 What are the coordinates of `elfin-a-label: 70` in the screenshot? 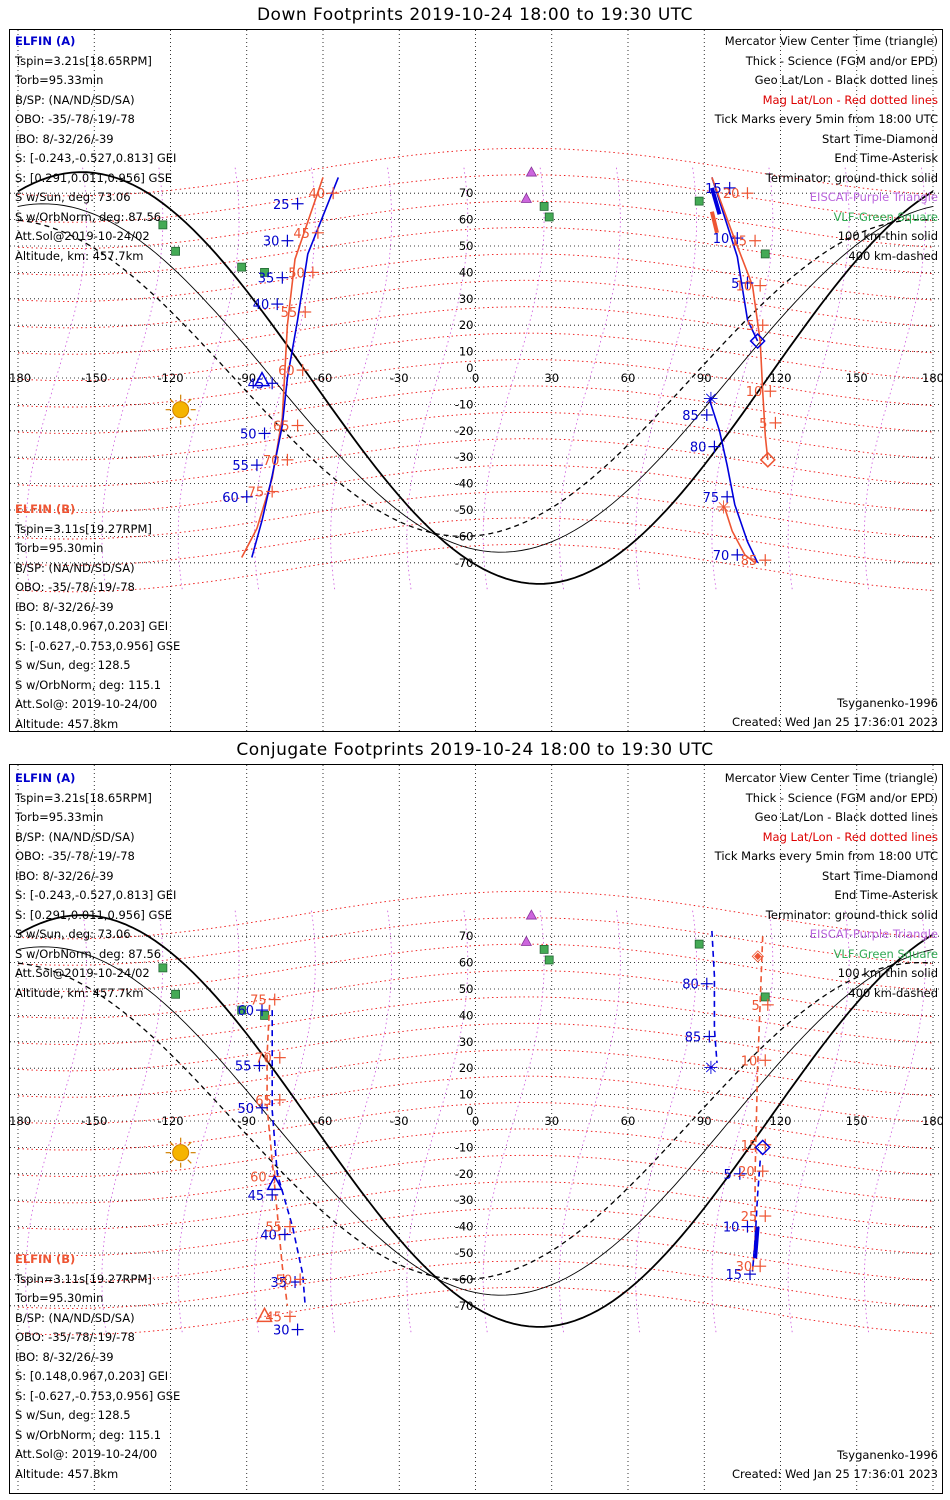 It's located at (721, 556).